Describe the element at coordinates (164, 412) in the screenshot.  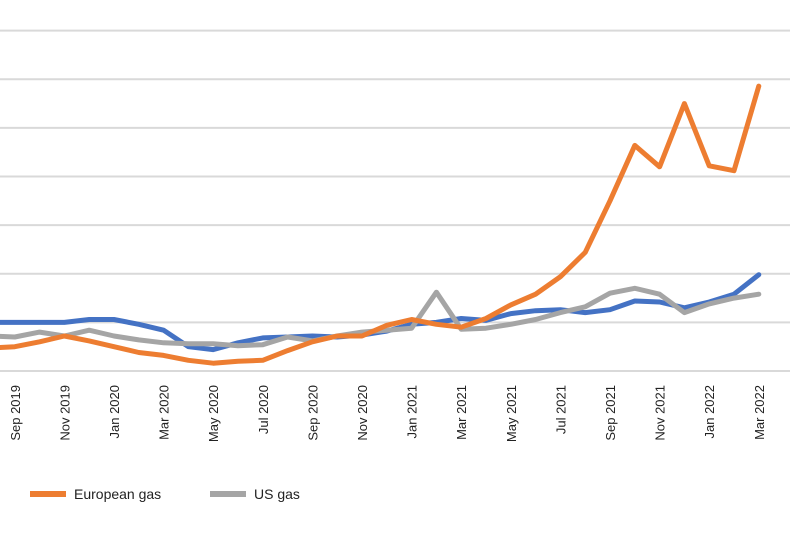
I see `x-tick-label: Mar 2020` at that location.